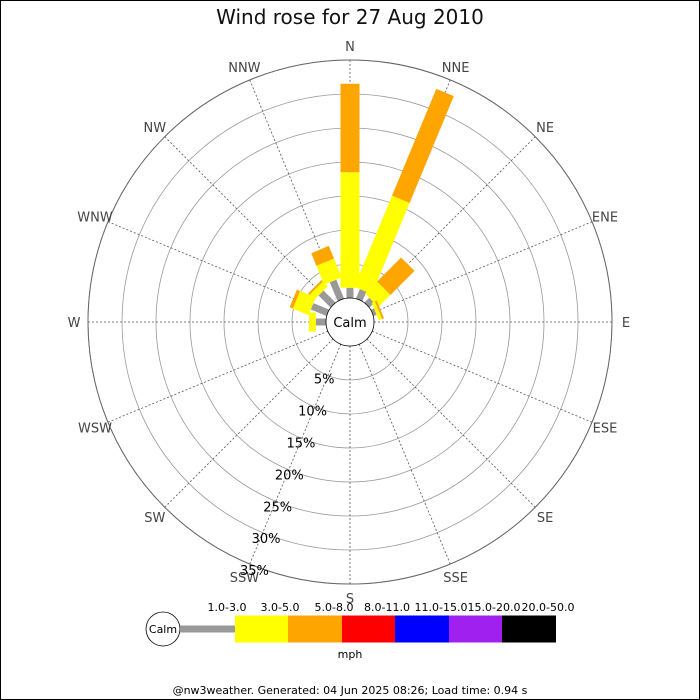 This screenshot has width=700, height=700. What do you see at coordinates (277, 507) in the screenshot?
I see `ring-label-25: 25%` at bounding box center [277, 507].